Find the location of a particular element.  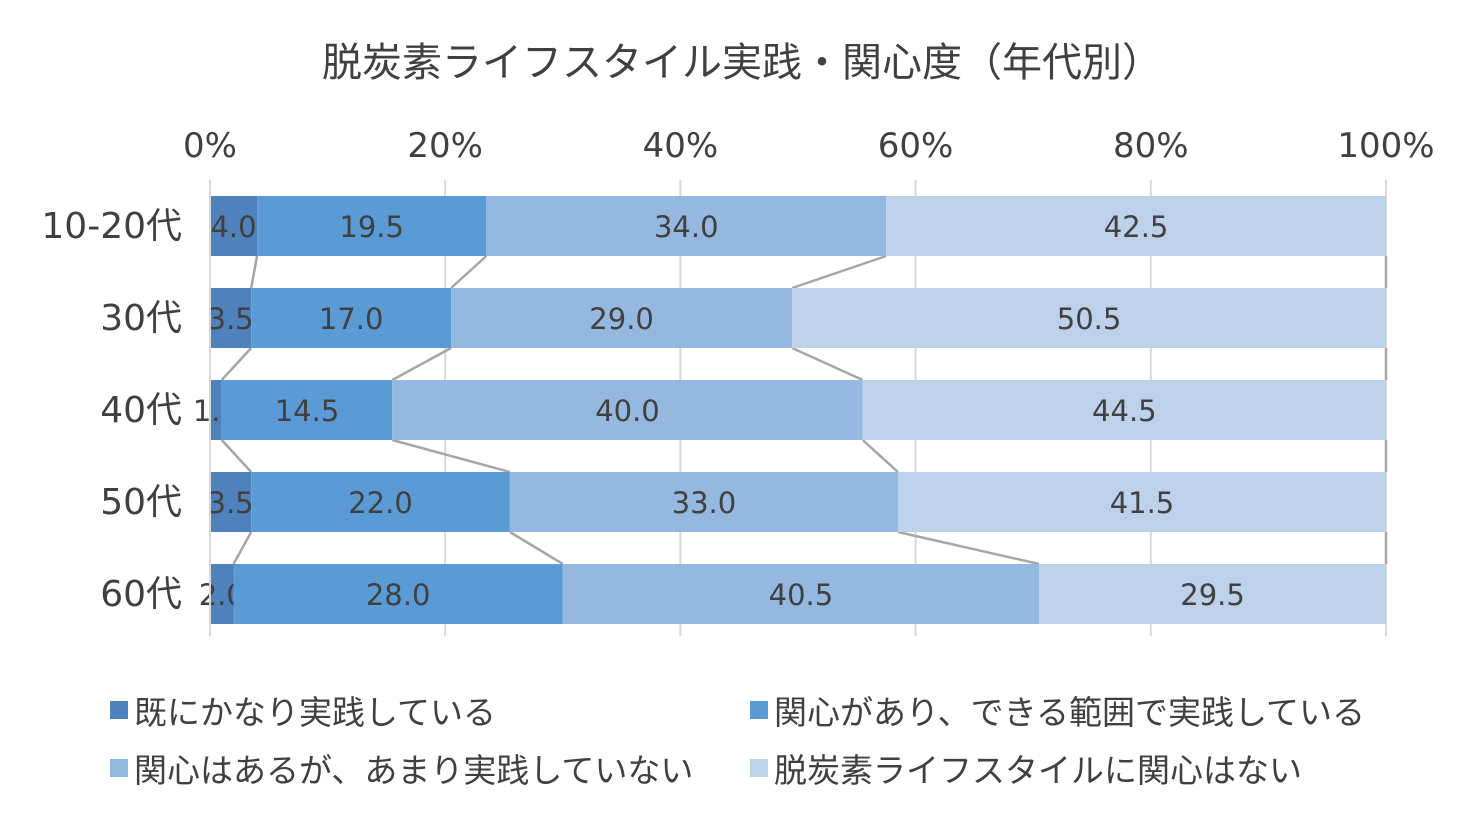

x-tick-label: 40% is located at coordinates (681, 146).